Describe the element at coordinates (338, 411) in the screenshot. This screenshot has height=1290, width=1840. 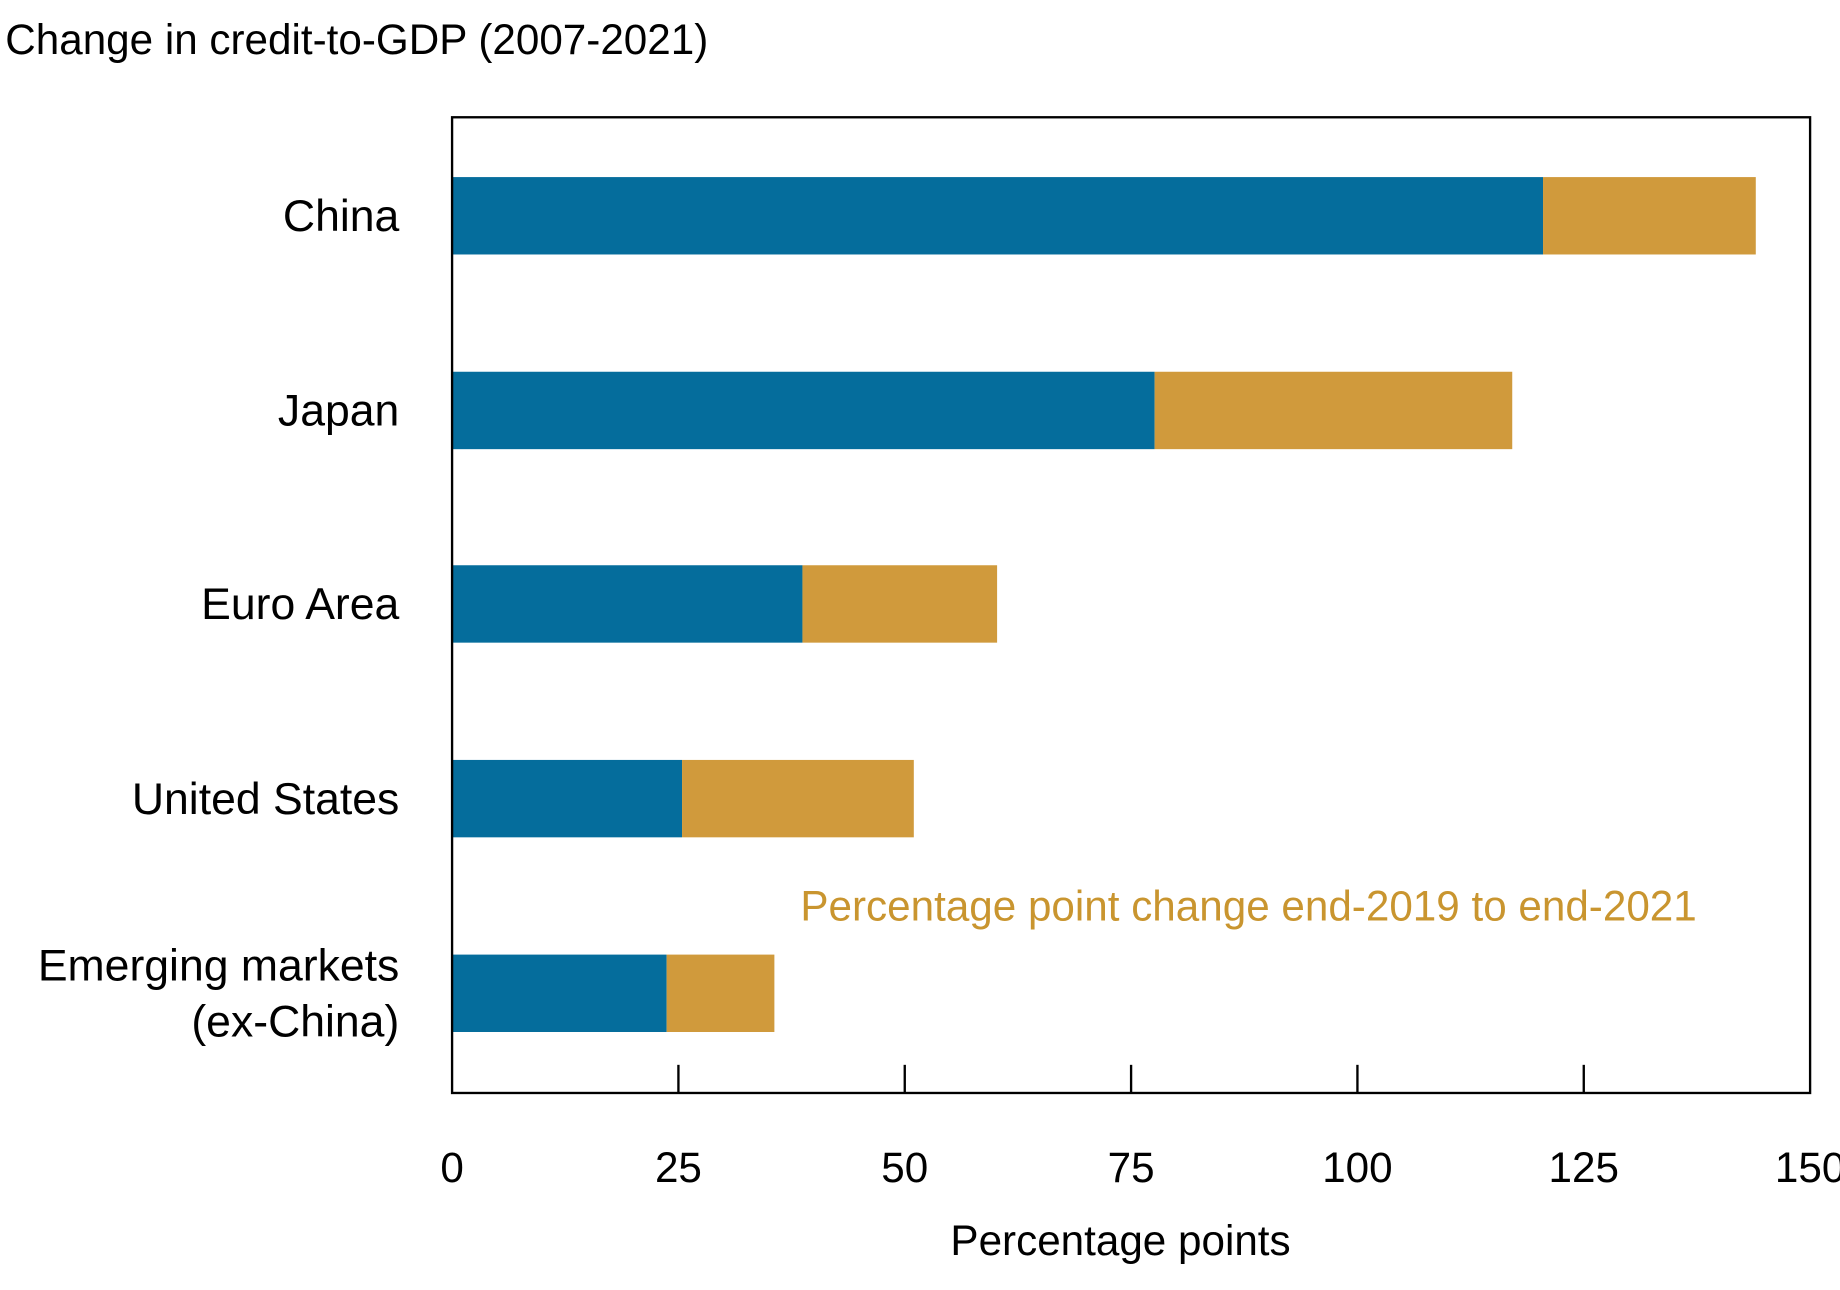
I see `category-label: Japan` at that location.